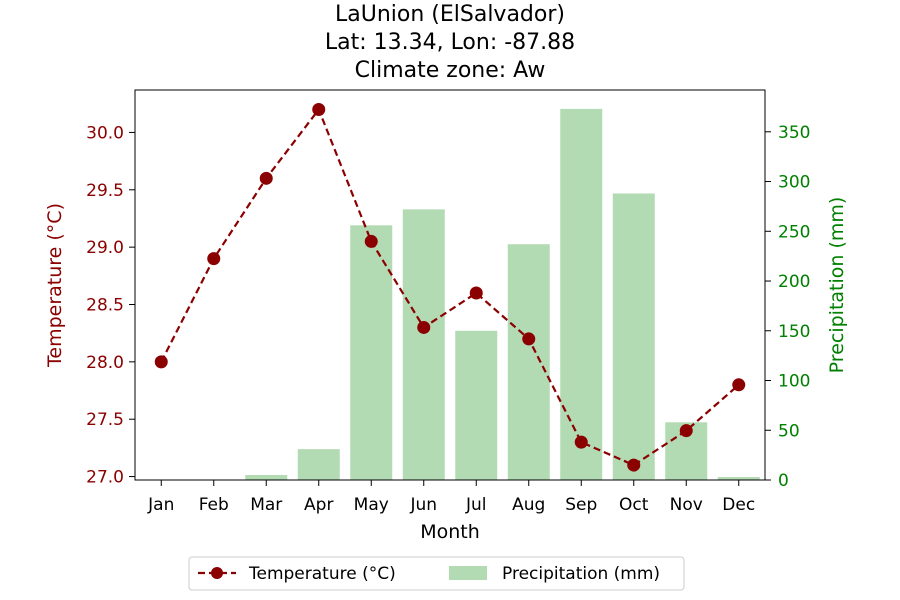 The height and width of the screenshot is (600, 900). Describe the element at coordinates (266, 477) in the screenshot. I see `precipitation-bar-mar` at that location.